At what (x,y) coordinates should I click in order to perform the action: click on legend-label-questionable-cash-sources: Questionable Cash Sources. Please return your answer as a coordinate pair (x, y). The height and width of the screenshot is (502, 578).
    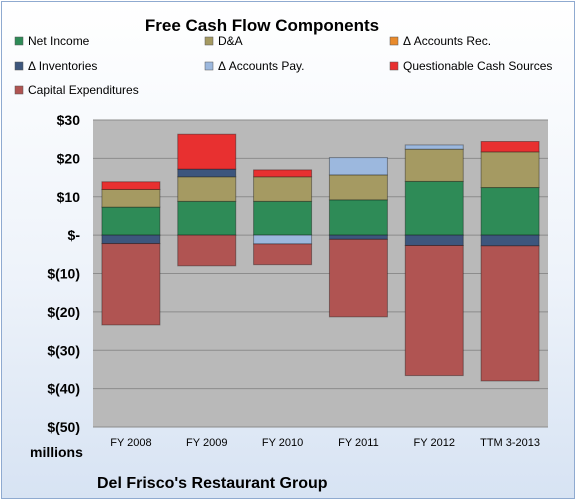
    Looking at the image, I should click on (477, 66).